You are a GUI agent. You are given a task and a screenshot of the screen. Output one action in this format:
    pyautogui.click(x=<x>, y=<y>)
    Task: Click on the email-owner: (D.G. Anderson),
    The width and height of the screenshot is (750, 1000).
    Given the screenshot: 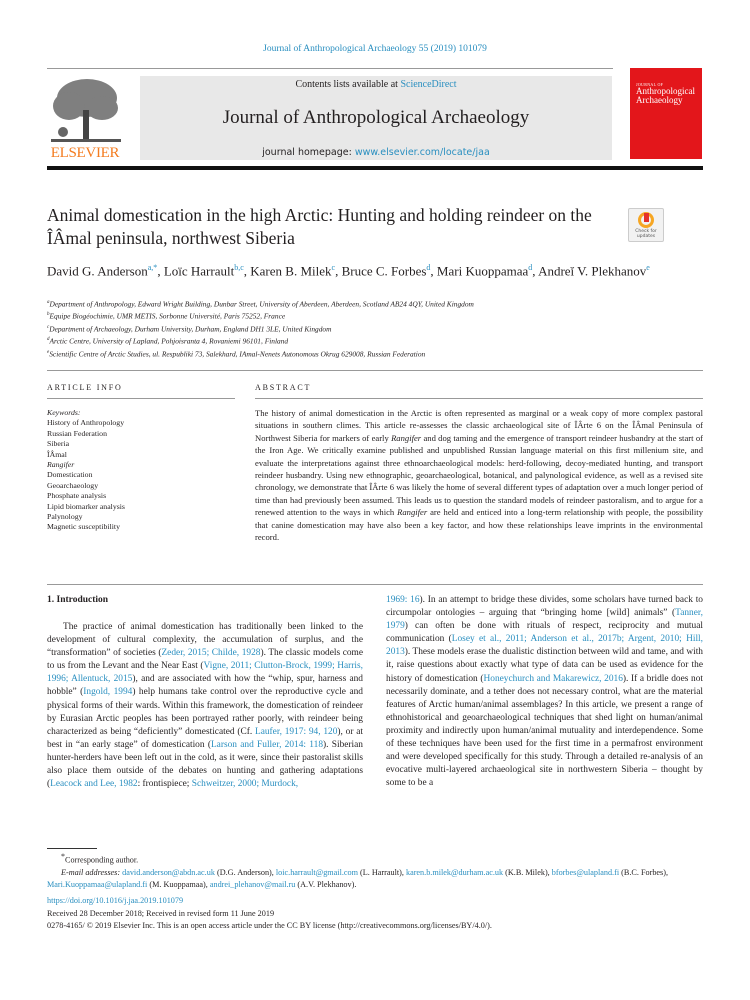 What is the action you would take?
    pyautogui.click(x=245, y=873)
    